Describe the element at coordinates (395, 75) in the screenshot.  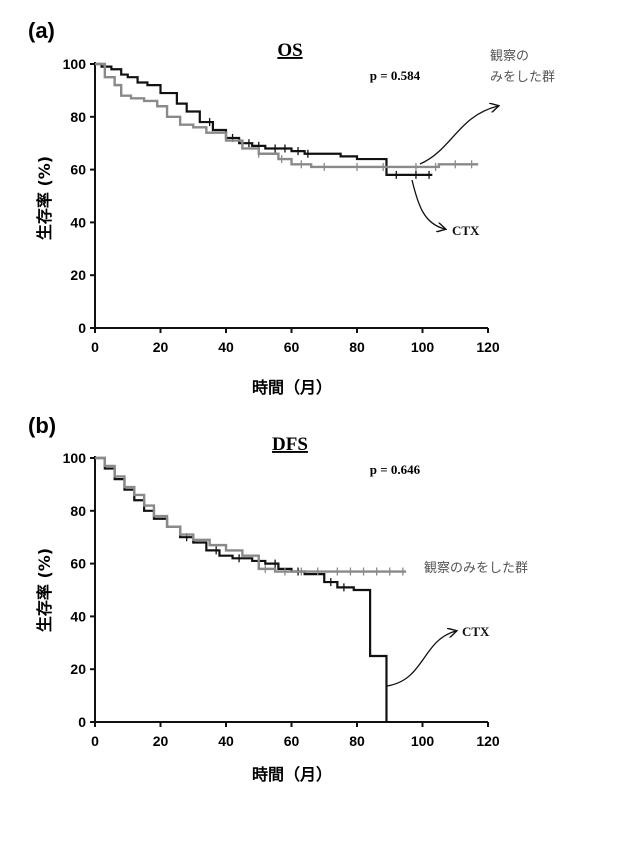
I see `p-value: p = 0.584` at that location.